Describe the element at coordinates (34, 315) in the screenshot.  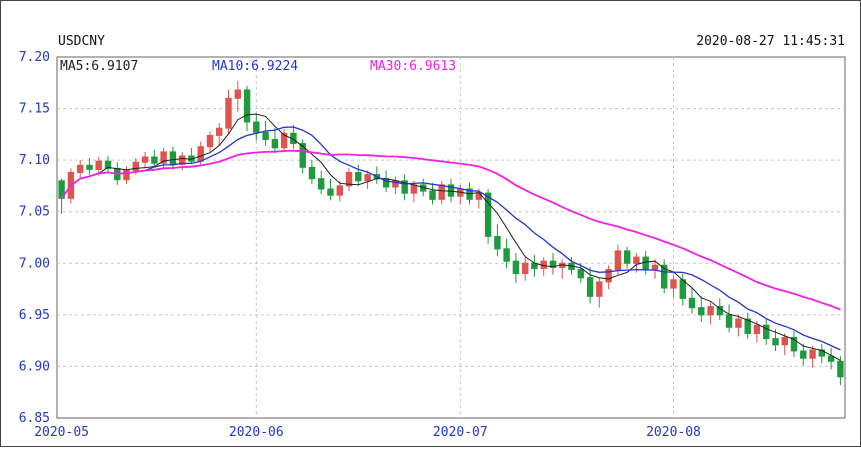
I see `y-tick-label: 6.95` at that location.